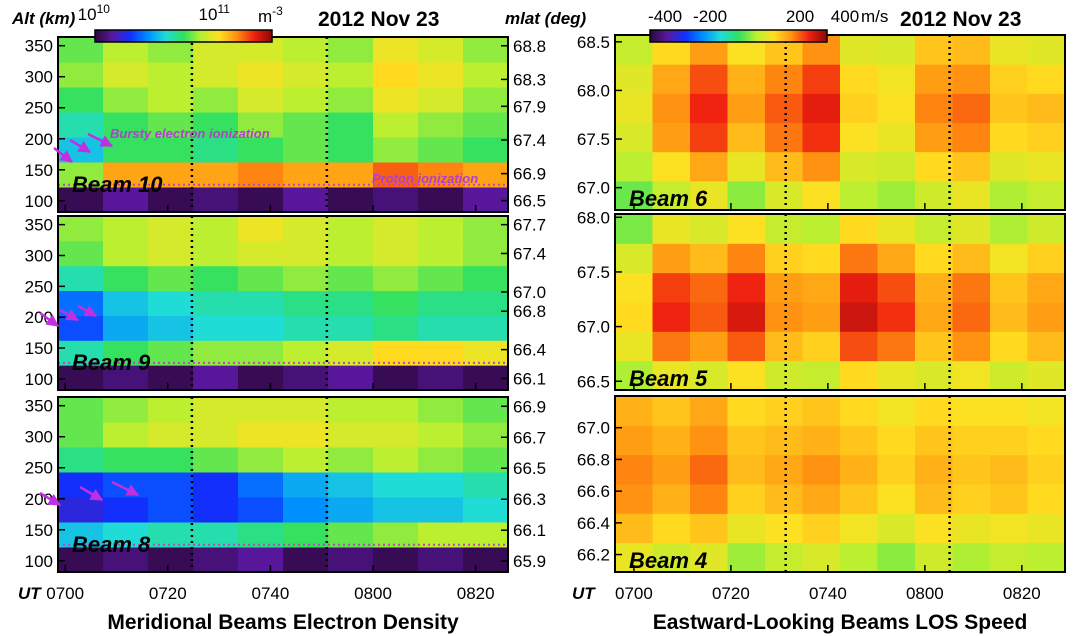 Image resolution: width=1079 pixels, height=636 pixels. Describe the element at coordinates (874, 16) in the screenshot. I see `unit: m/s` at that location.